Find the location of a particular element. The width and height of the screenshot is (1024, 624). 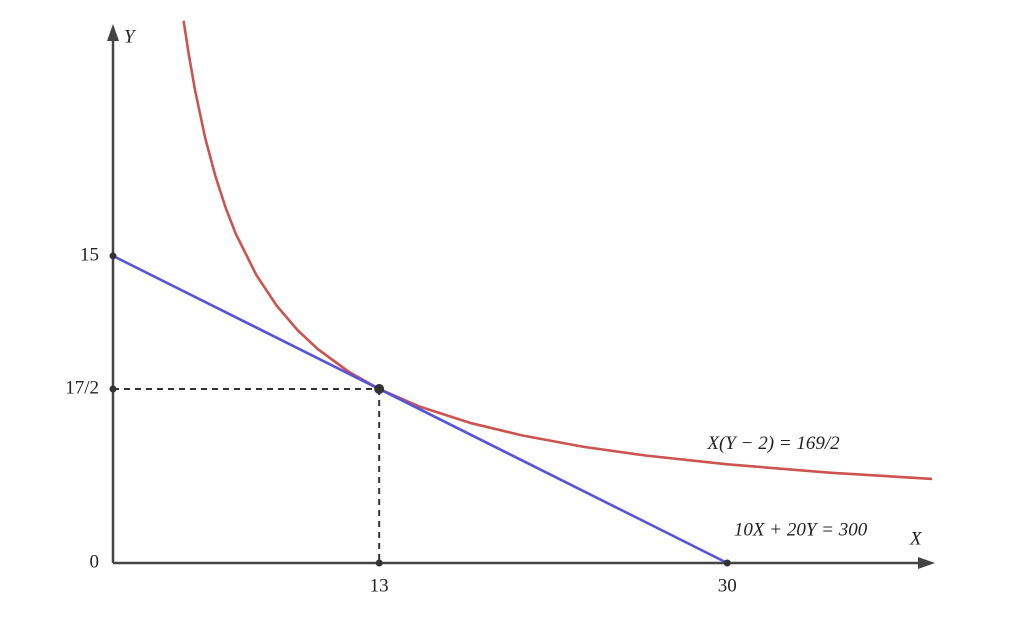

x-tick-label: 30 is located at coordinates (727, 585).